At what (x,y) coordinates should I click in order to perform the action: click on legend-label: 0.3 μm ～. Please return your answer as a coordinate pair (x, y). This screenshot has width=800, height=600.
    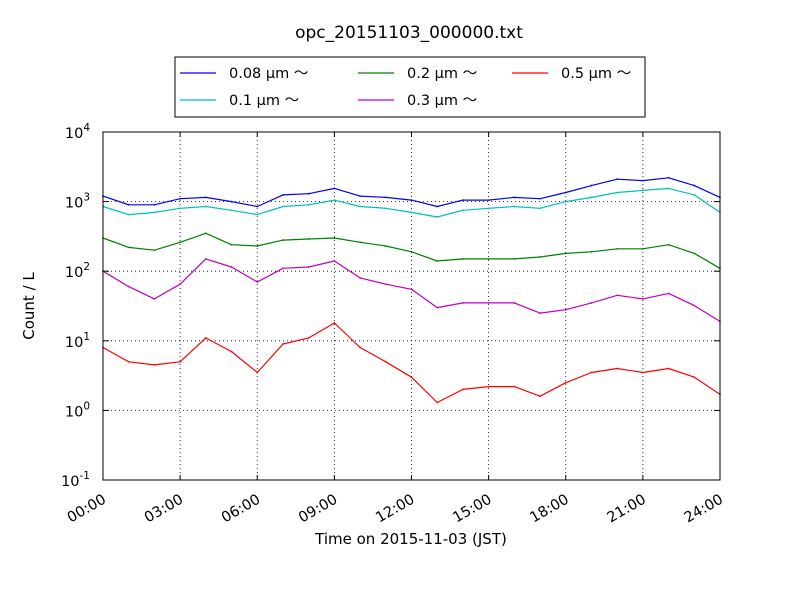
    Looking at the image, I should click on (442, 101).